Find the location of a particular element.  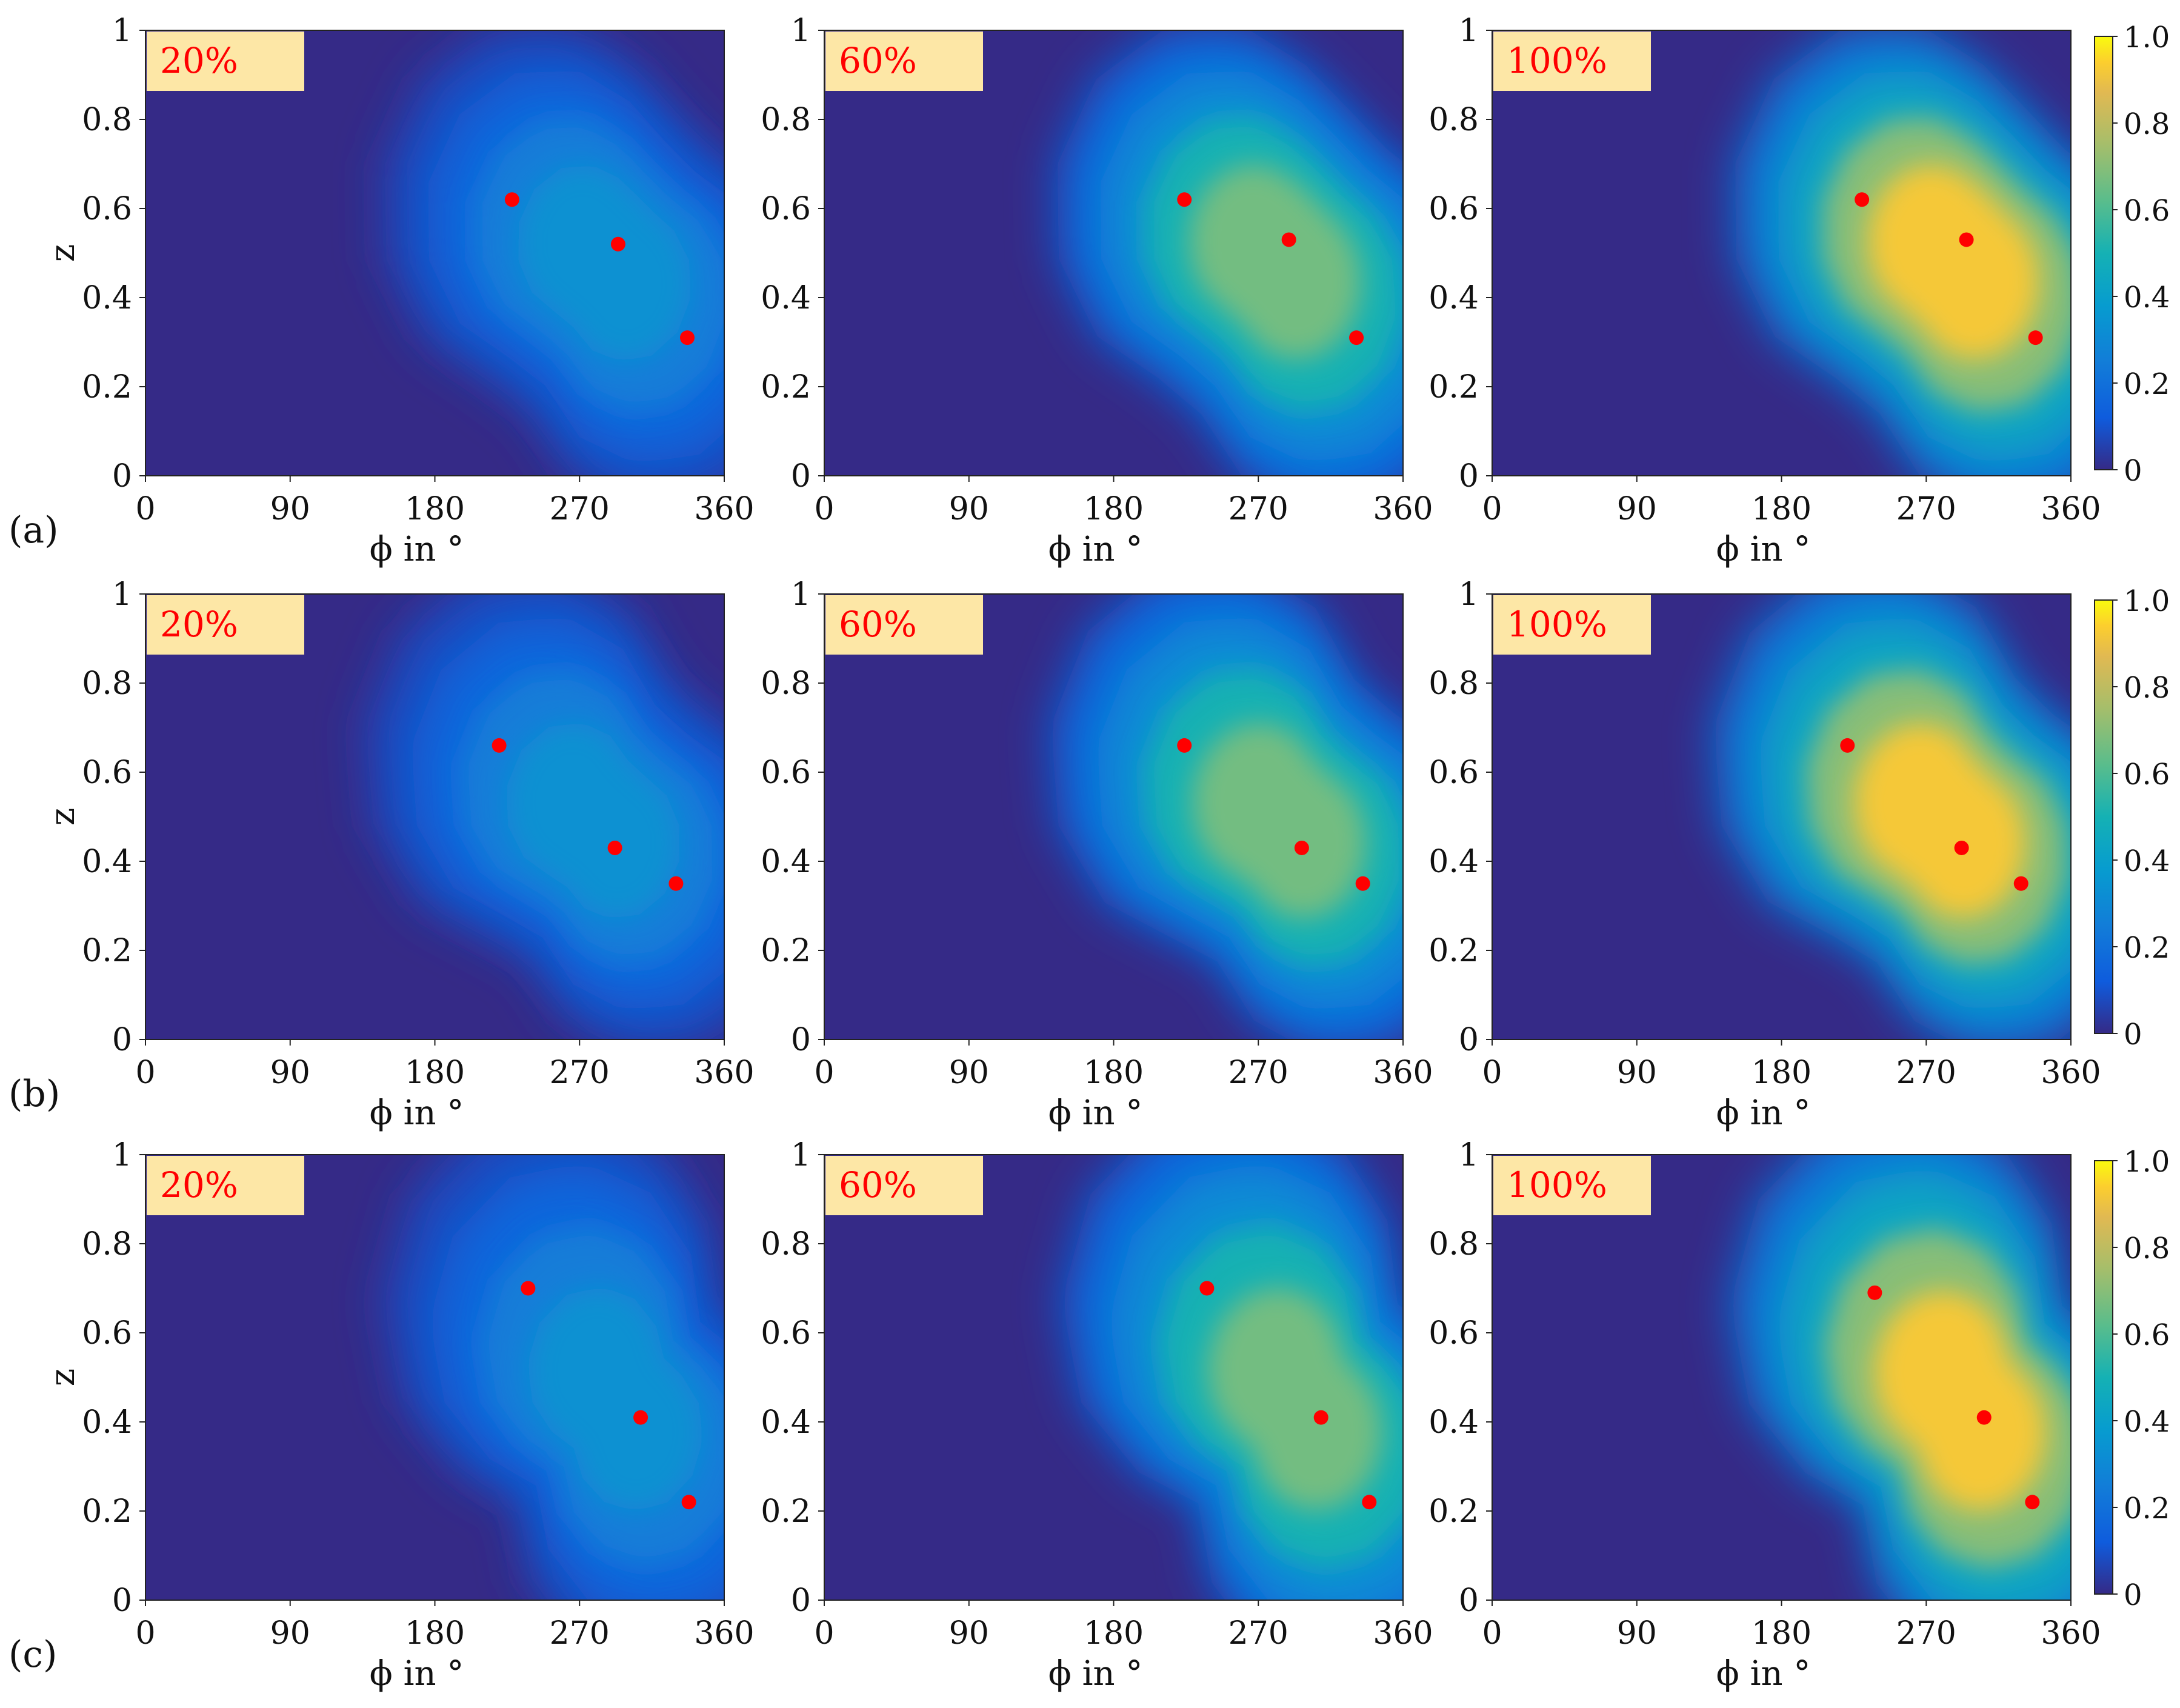

row-label: (b) is located at coordinates (34, 1094).